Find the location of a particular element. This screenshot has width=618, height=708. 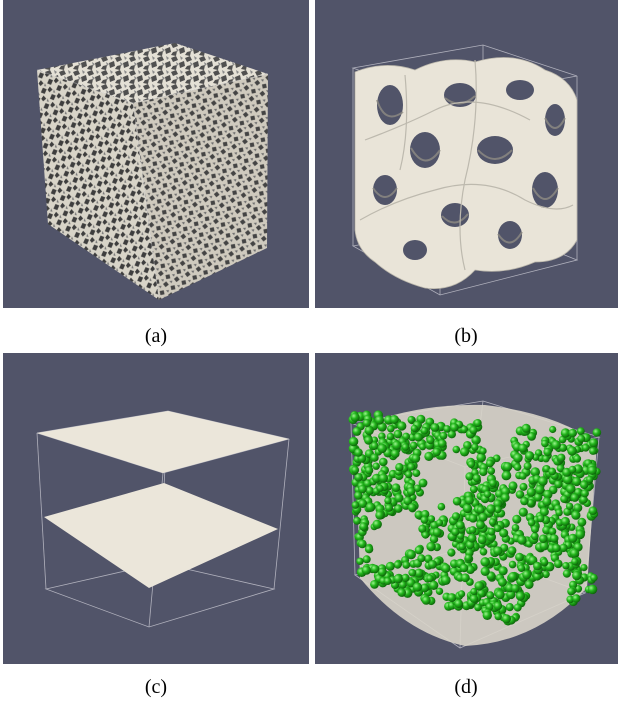

cube-front-face is located at coordinates (98, 185).